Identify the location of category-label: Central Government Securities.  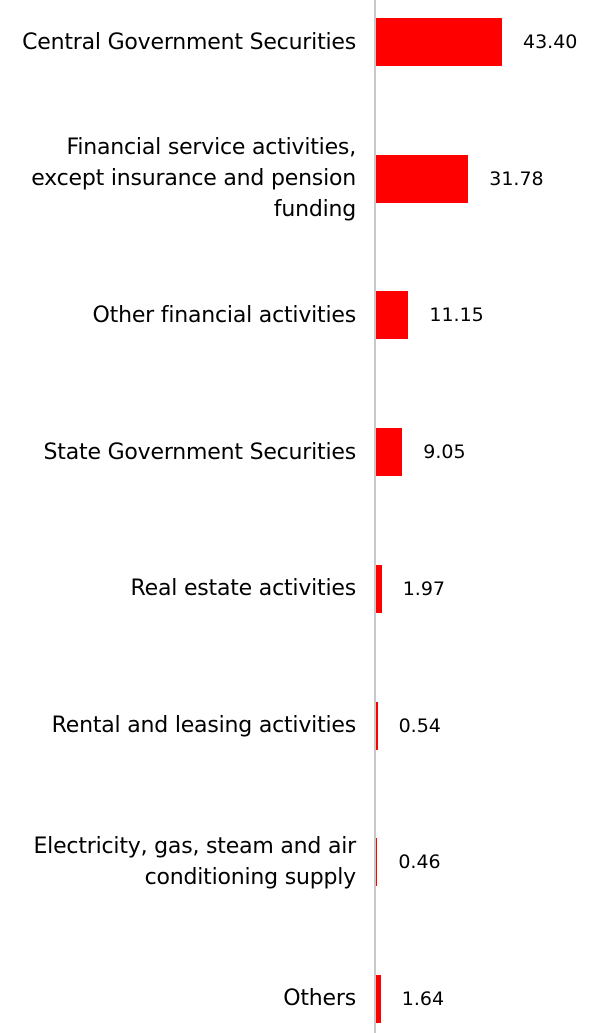
(189, 42).